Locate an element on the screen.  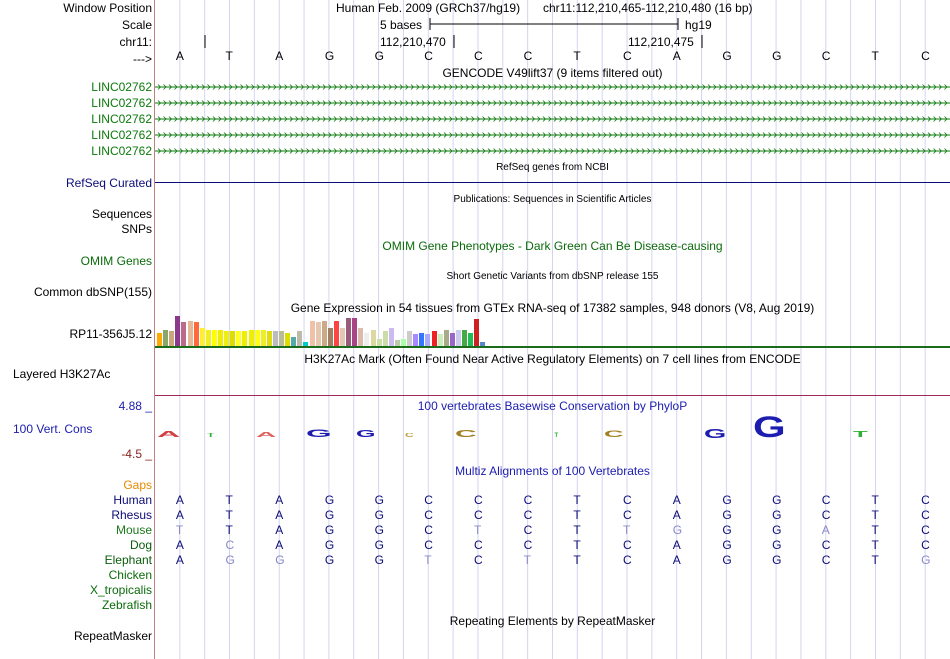
species-label: Zebrafish is located at coordinates (126, 605).